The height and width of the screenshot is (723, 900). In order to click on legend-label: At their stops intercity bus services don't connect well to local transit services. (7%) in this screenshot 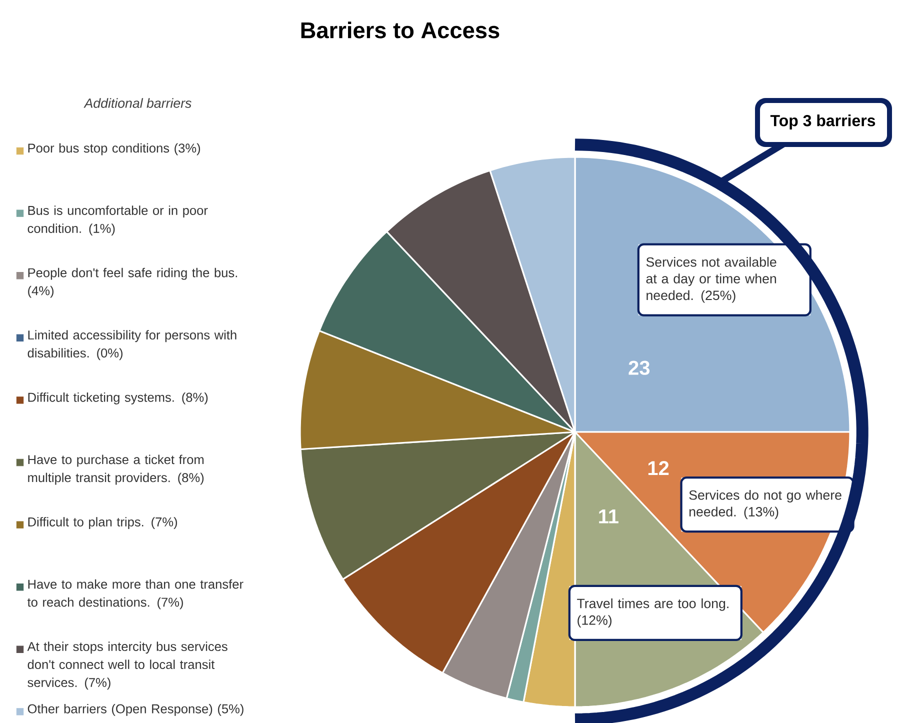, I will do `click(127, 666)`.